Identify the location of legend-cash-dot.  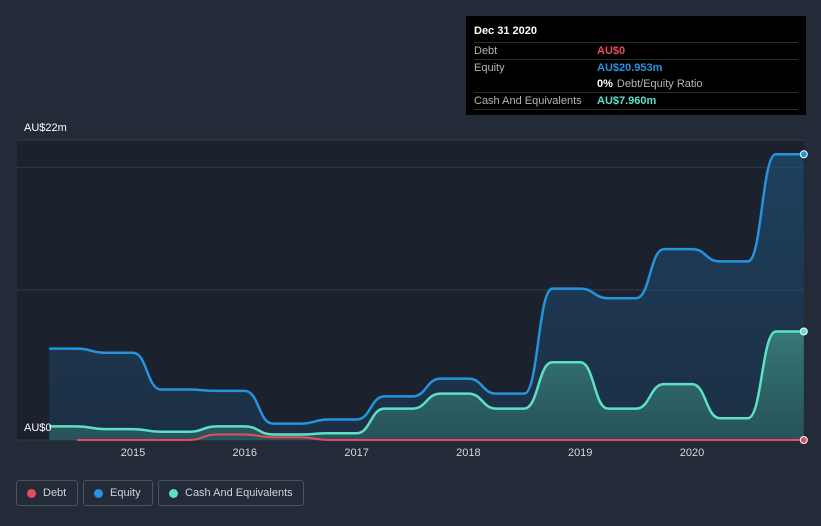
(173, 493).